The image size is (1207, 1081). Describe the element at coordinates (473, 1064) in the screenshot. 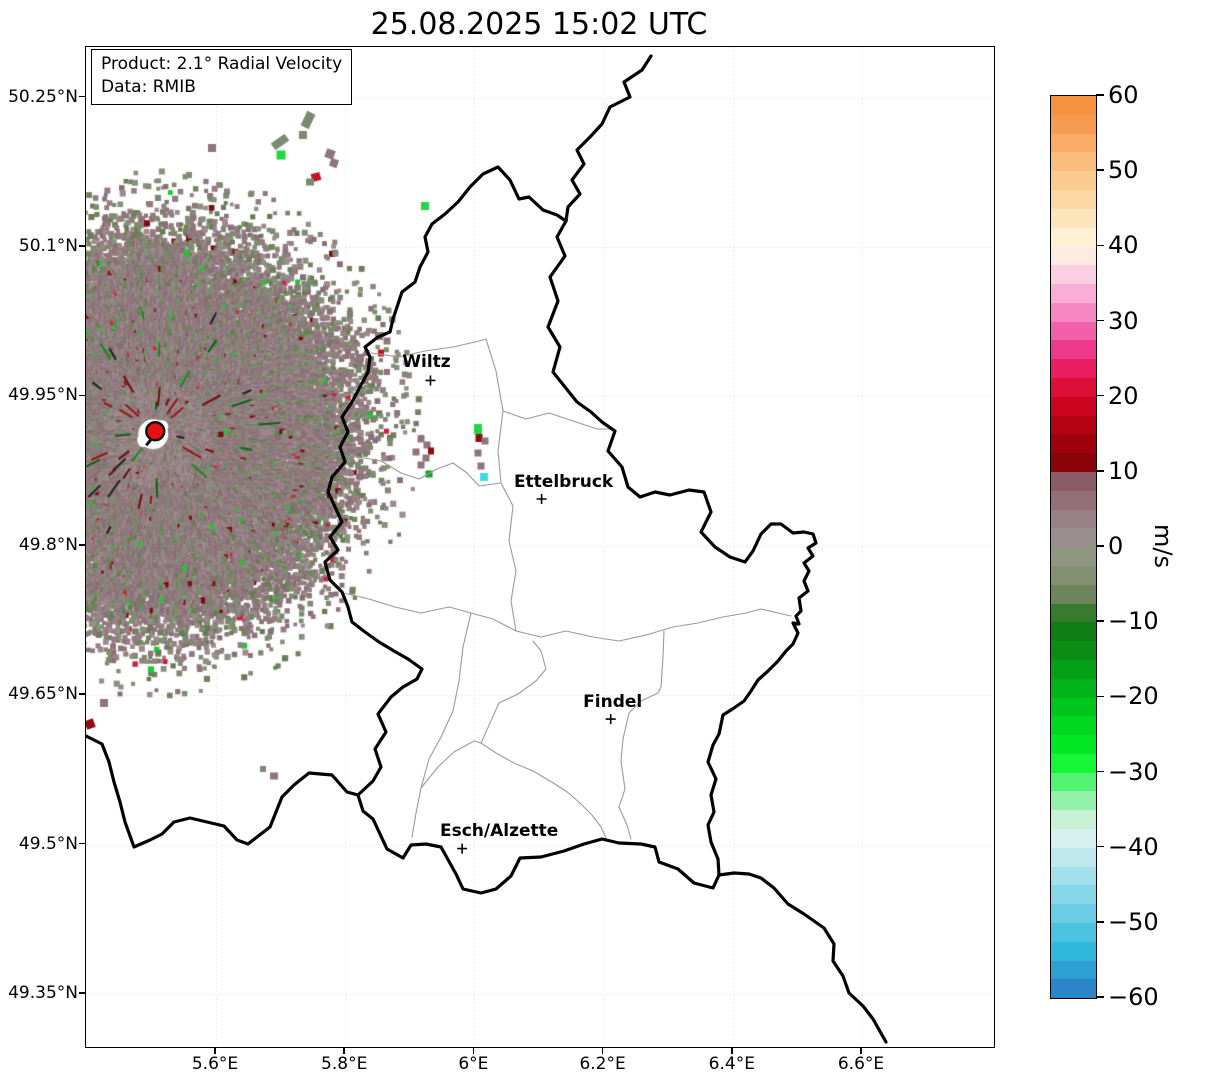

I see `lon-tick-label: 6°E` at that location.